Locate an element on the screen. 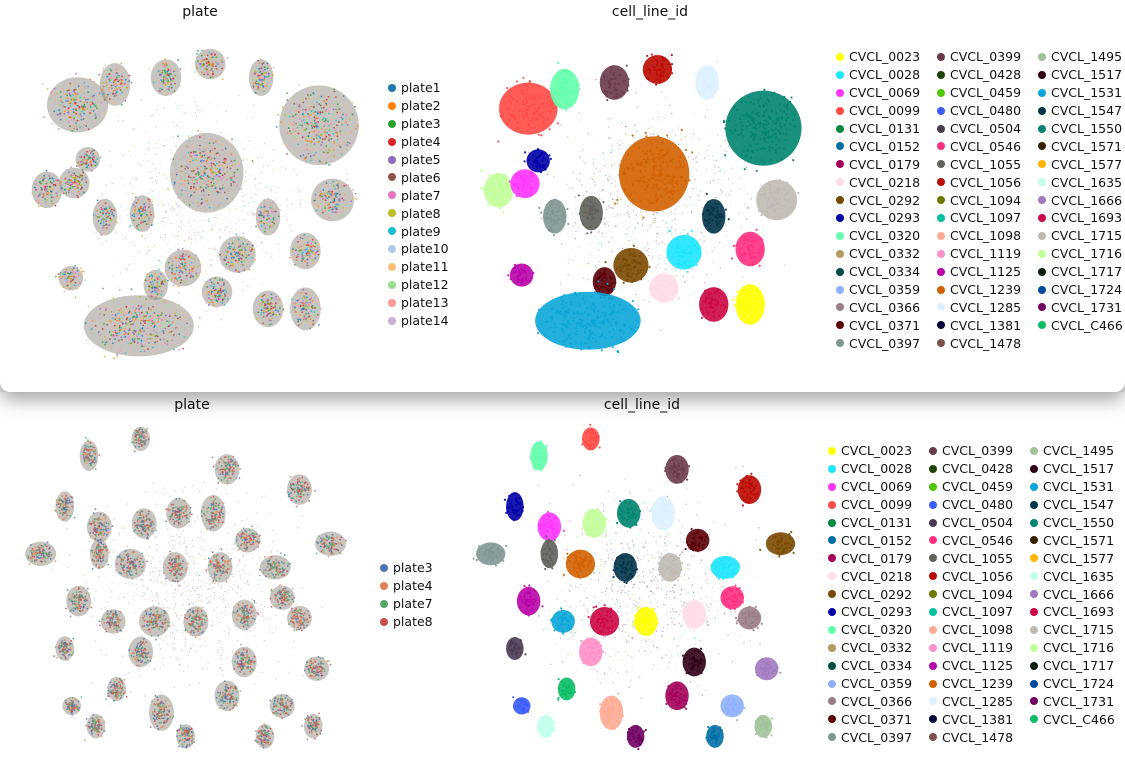 The width and height of the screenshot is (1125, 760). legend-label: CVCL_0397 is located at coordinates (885, 343).